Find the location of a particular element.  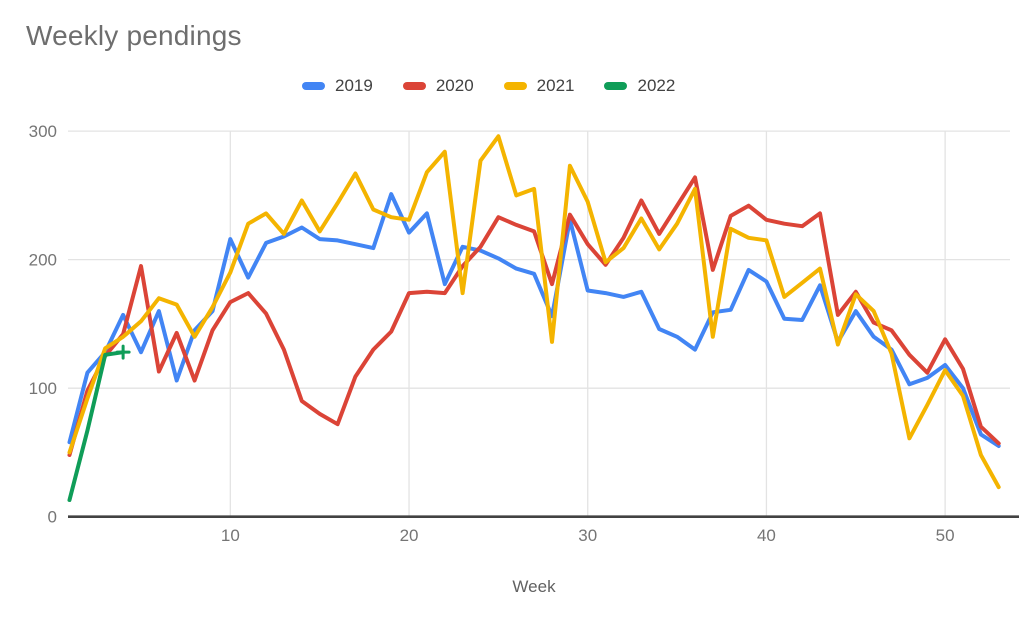

legend-label: 2021 is located at coordinates (555, 85).